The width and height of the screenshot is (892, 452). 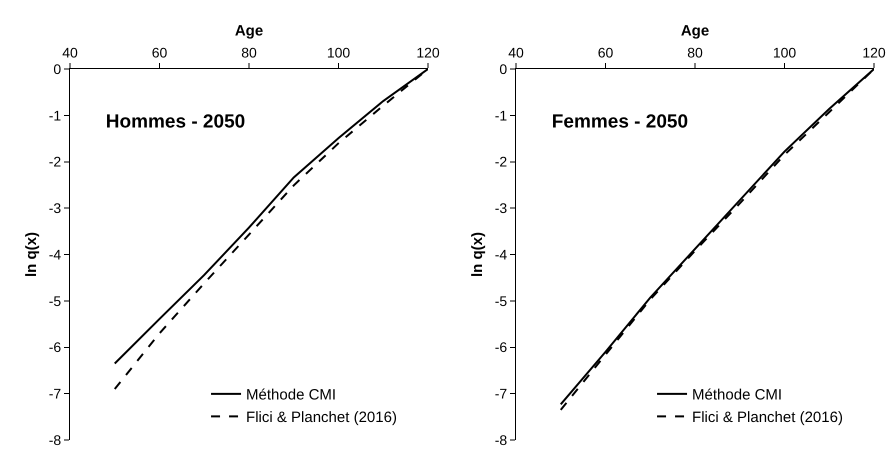 What do you see at coordinates (176, 122) in the screenshot?
I see `text: Hommes - 2050` at bounding box center [176, 122].